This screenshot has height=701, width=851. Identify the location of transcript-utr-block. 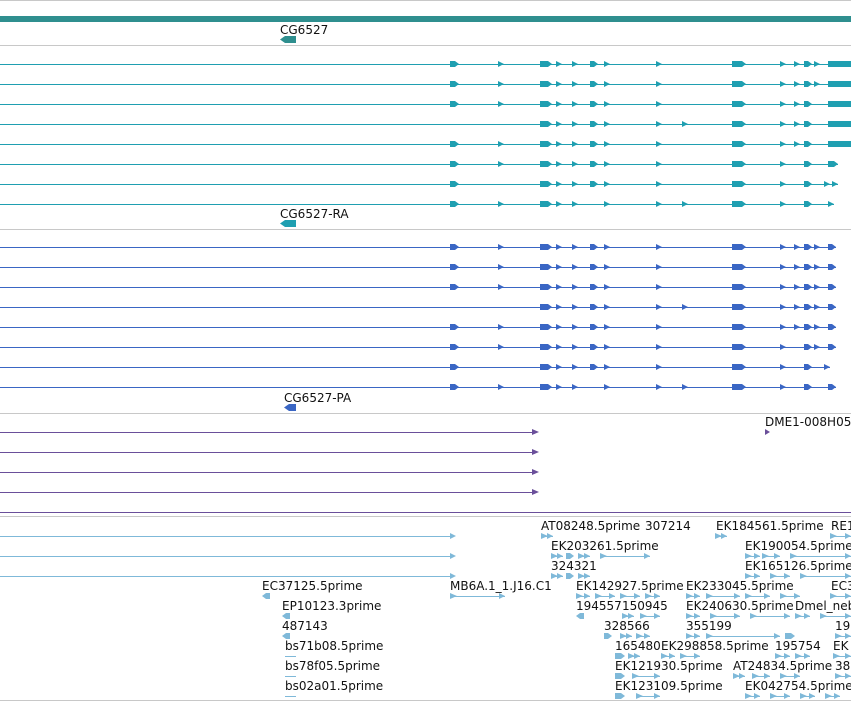
(839, 64).